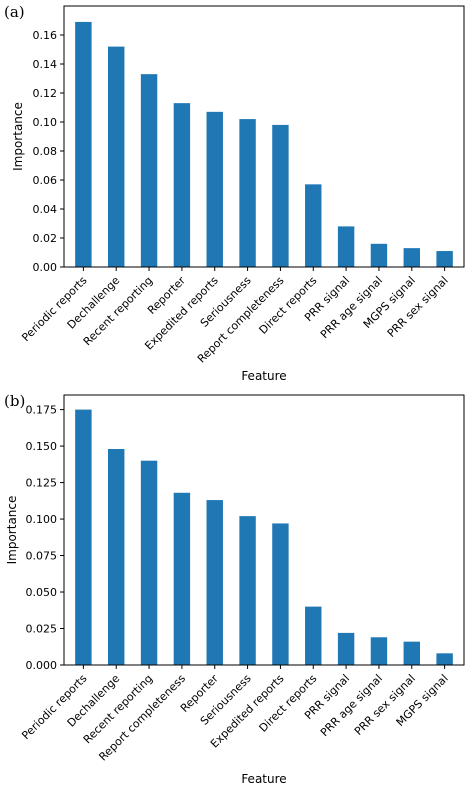 This screenshot has width=474, height=788. Describe the element at coordinates (42, 556) in the screenshot. I see `y-tick-label: 0.075` at that location.